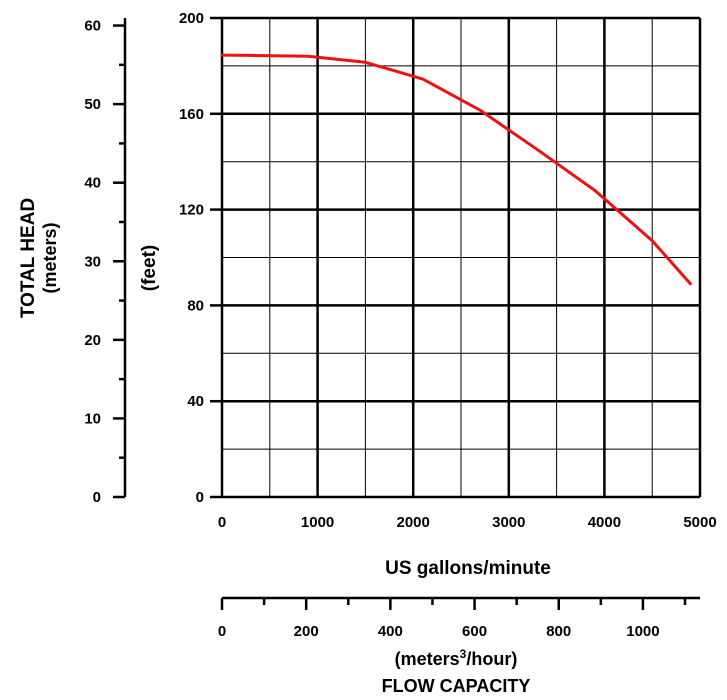 Image resolution: width=727 pixels, height=700 pixels. I want to click on y-feet-tick-label: 0, so click(200, 497).